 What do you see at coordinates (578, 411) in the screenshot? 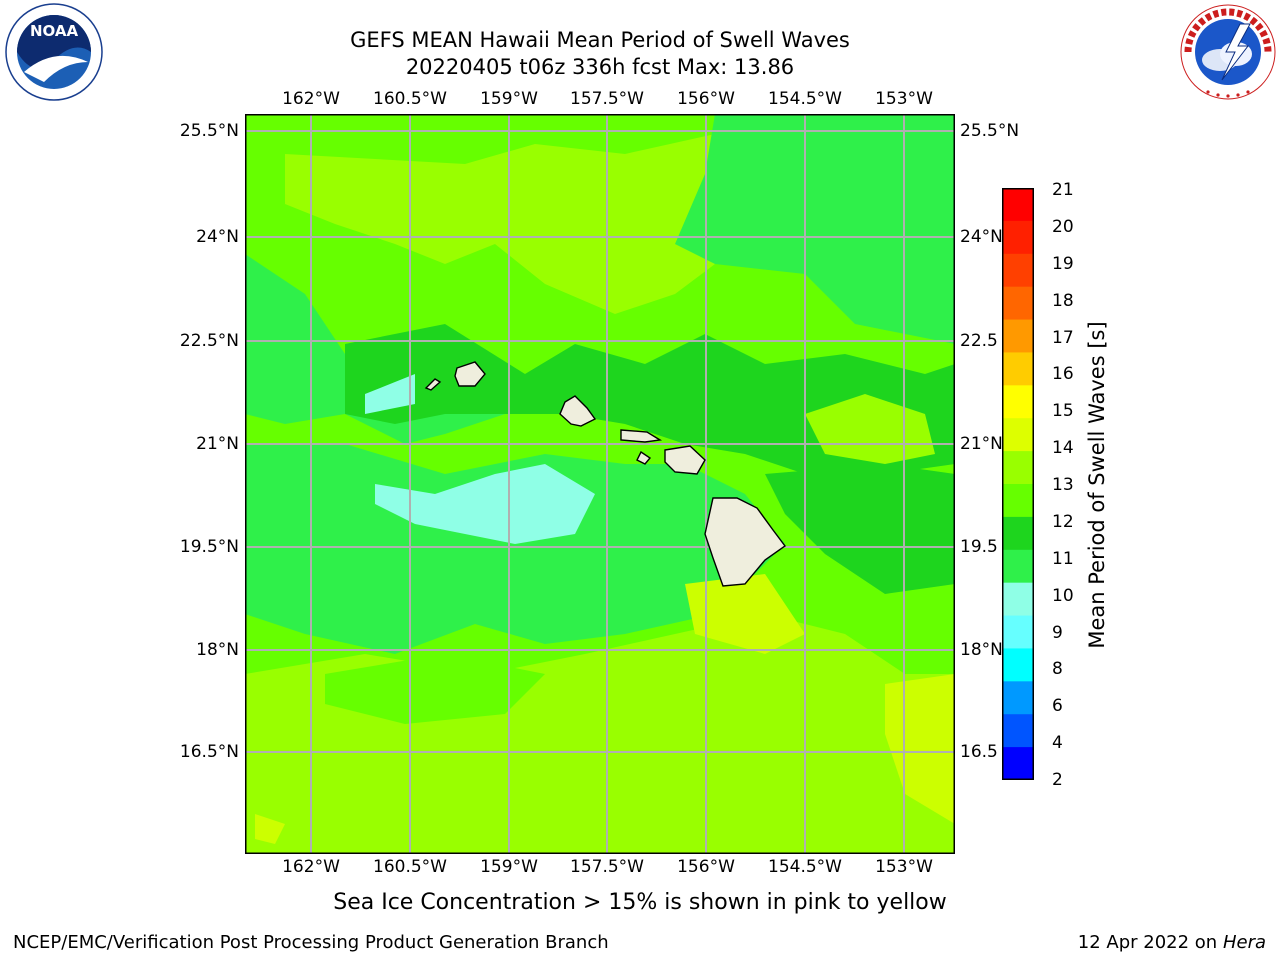
I see `oahu-island` at bounding box center [578, 411].